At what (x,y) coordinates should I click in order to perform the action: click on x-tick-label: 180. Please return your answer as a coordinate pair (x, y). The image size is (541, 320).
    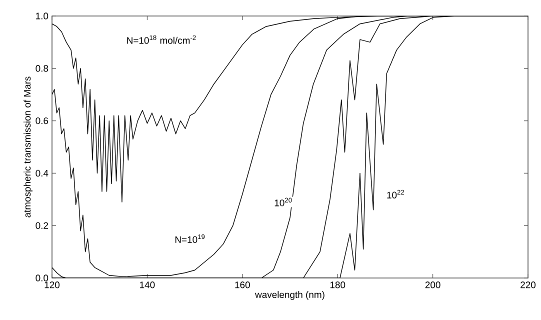
    Looking at the image, I should click on (338, 285).